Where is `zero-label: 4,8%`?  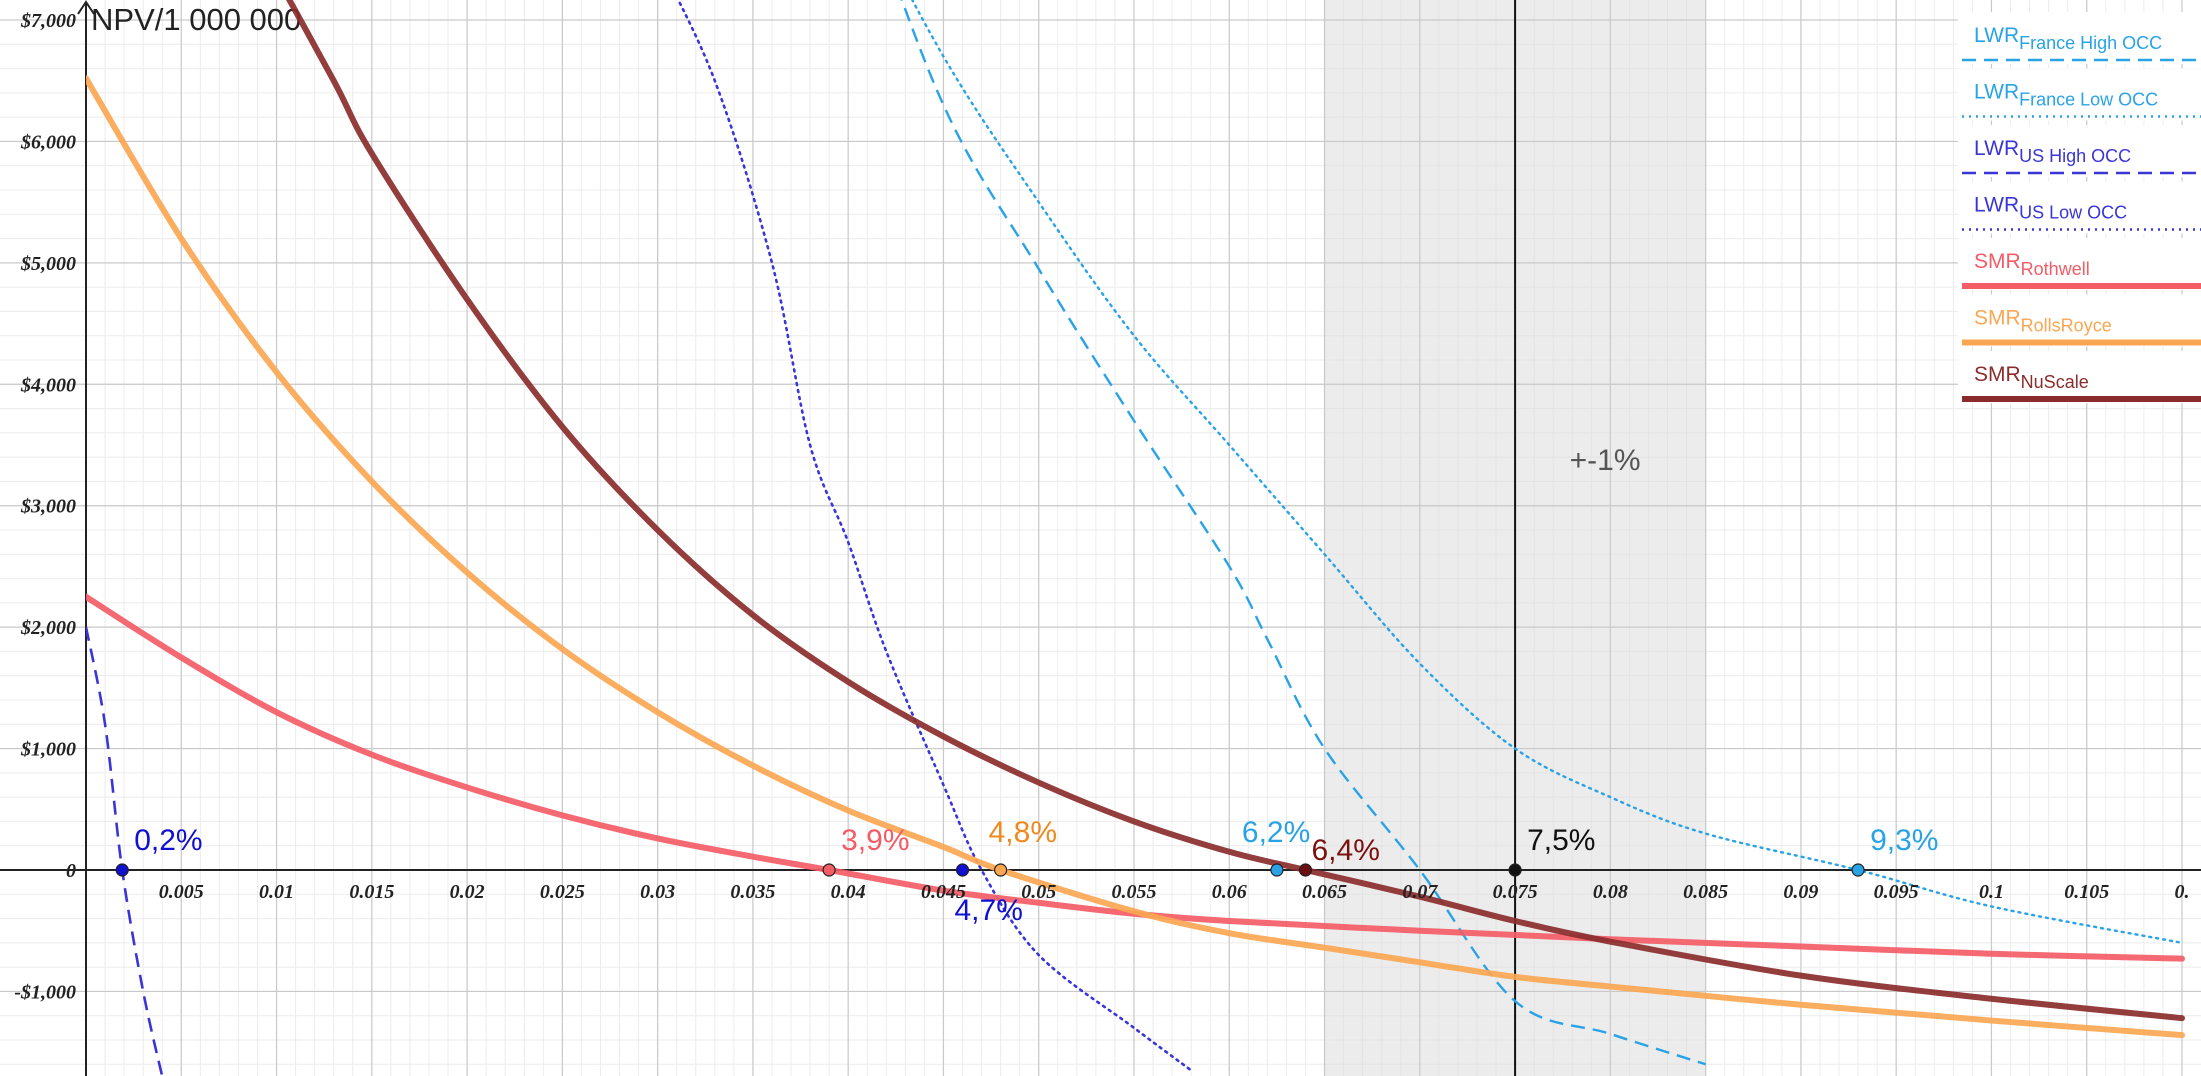
zero-label: 4,8% is located at coordinates (1023, 832).